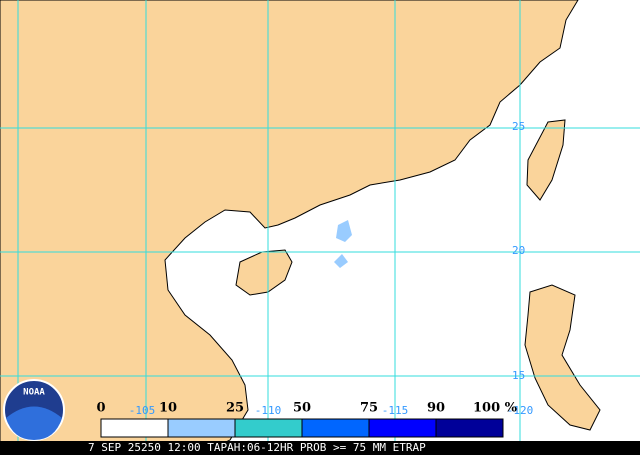 Image resolution: width=640 pixels, height=455 pixels. What do you see at coordinates (268, 410) in the screenshot?
I see `lon-label: -110` at bounding box center [268, 410].